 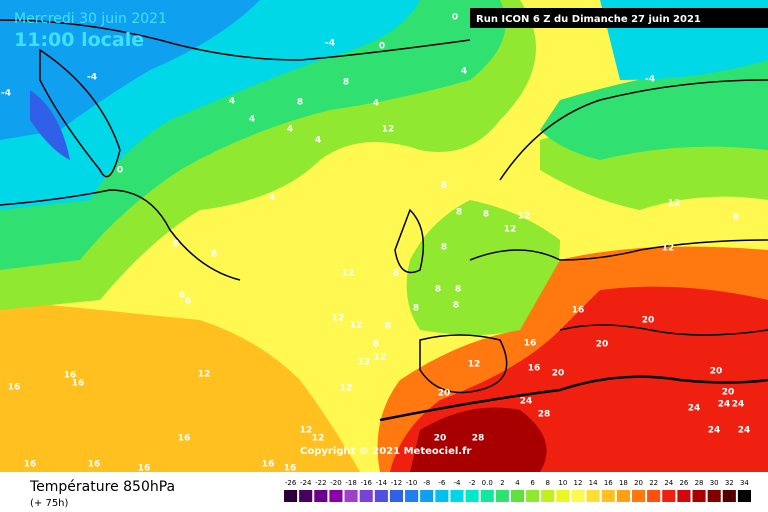 What do you see at coordinates (235, 40) in the screenshot?
I see `coast-arctic` at bounding box center [235, 40].